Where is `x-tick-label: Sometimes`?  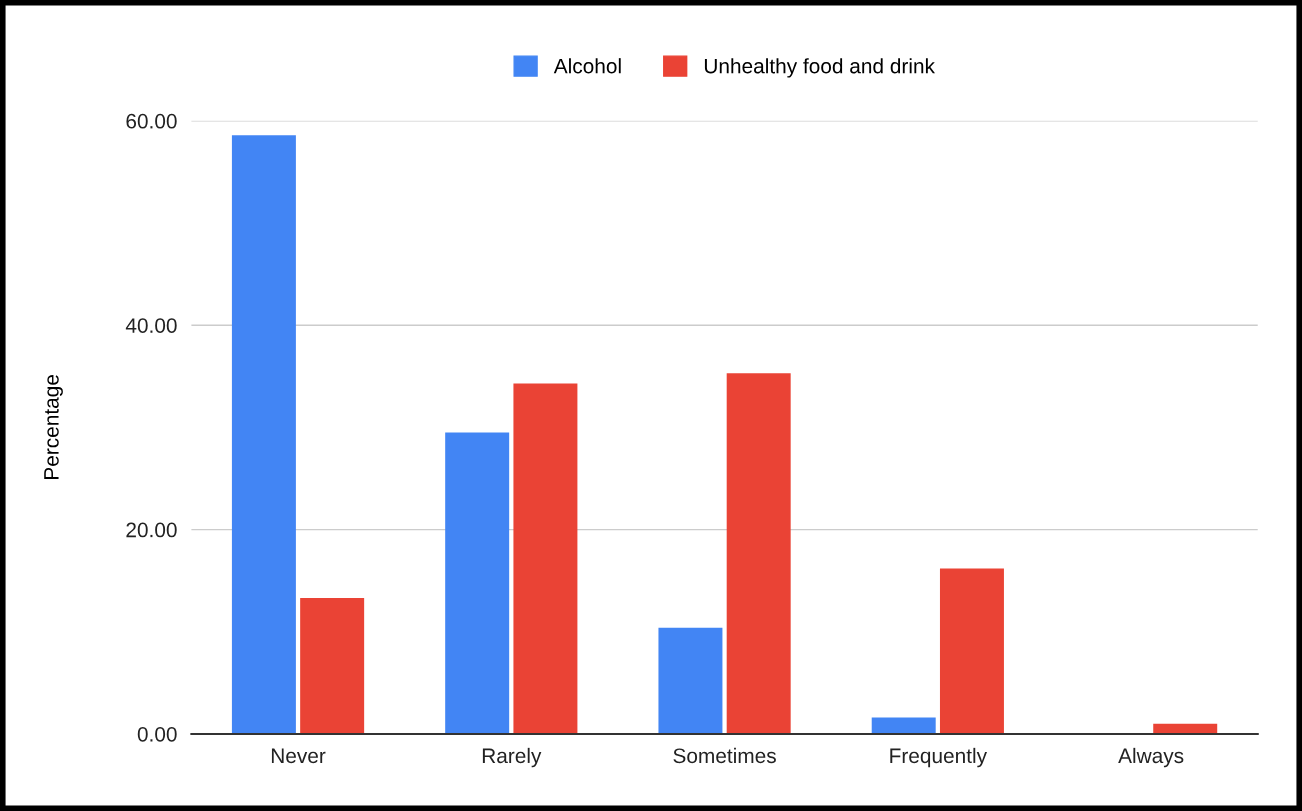 x-tick-label: Sometimes is located at coordinates (724, 755).